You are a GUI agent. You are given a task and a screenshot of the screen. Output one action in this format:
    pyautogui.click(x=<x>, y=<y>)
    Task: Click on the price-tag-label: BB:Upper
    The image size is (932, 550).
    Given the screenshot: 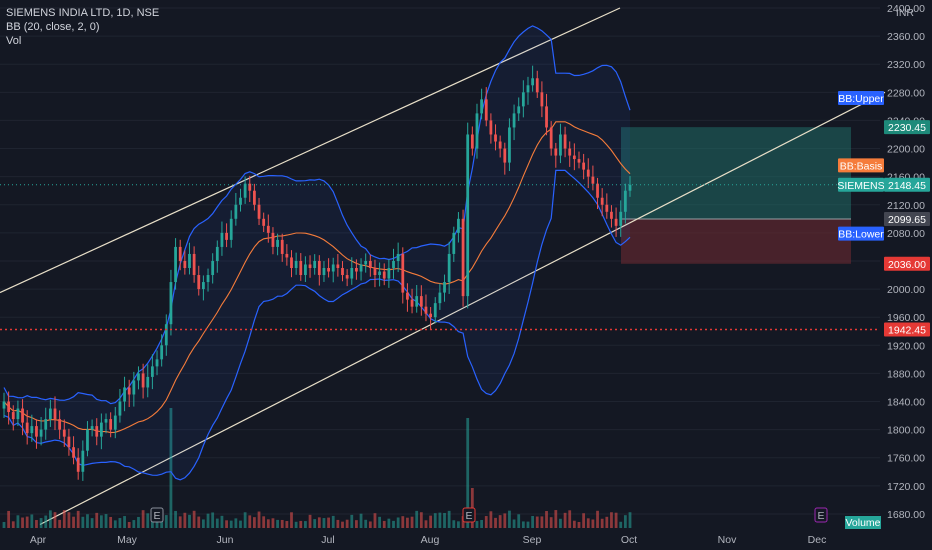 What is the action you would take?
    pyautogui.click(x=861, y=99)
    